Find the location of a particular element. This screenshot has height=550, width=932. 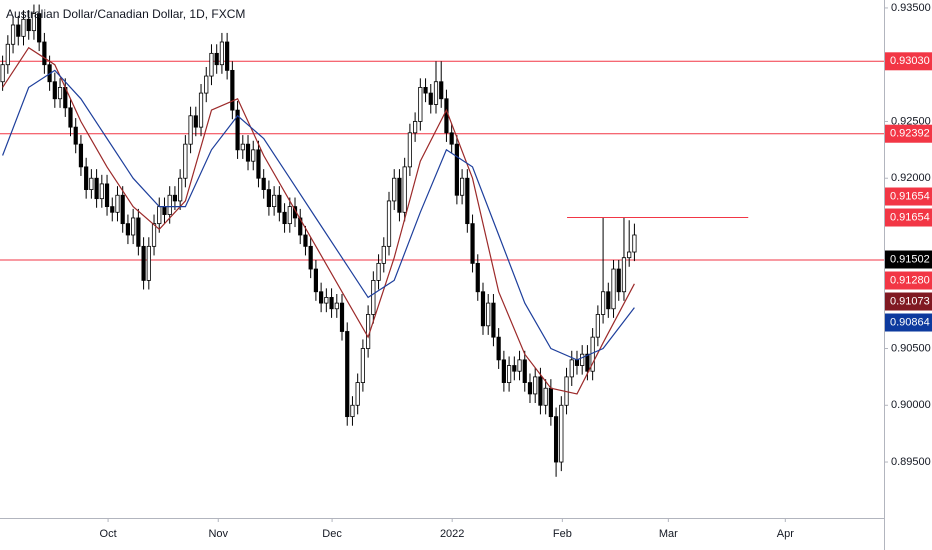

x-tick-label: Mar is located at coordinates (668, 534).